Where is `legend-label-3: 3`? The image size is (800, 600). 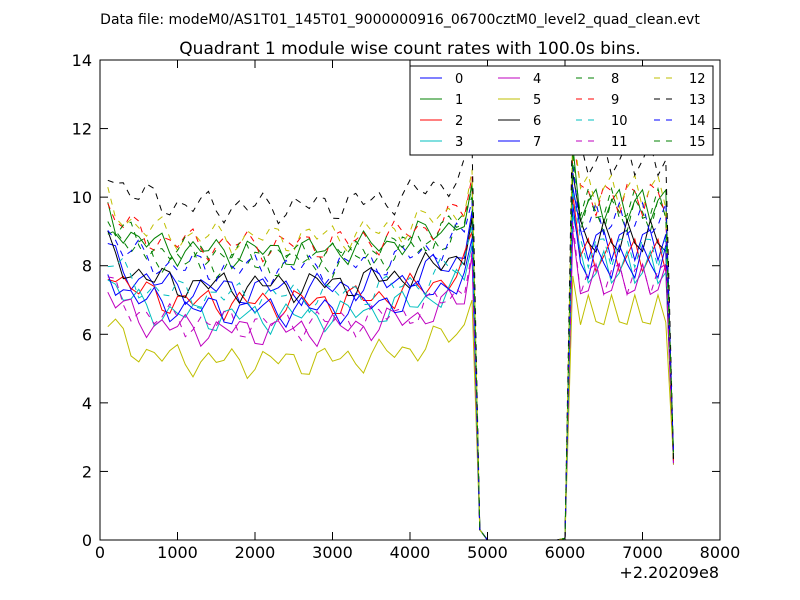
legend-label-3: 3 is located at coordinates (459, 142).